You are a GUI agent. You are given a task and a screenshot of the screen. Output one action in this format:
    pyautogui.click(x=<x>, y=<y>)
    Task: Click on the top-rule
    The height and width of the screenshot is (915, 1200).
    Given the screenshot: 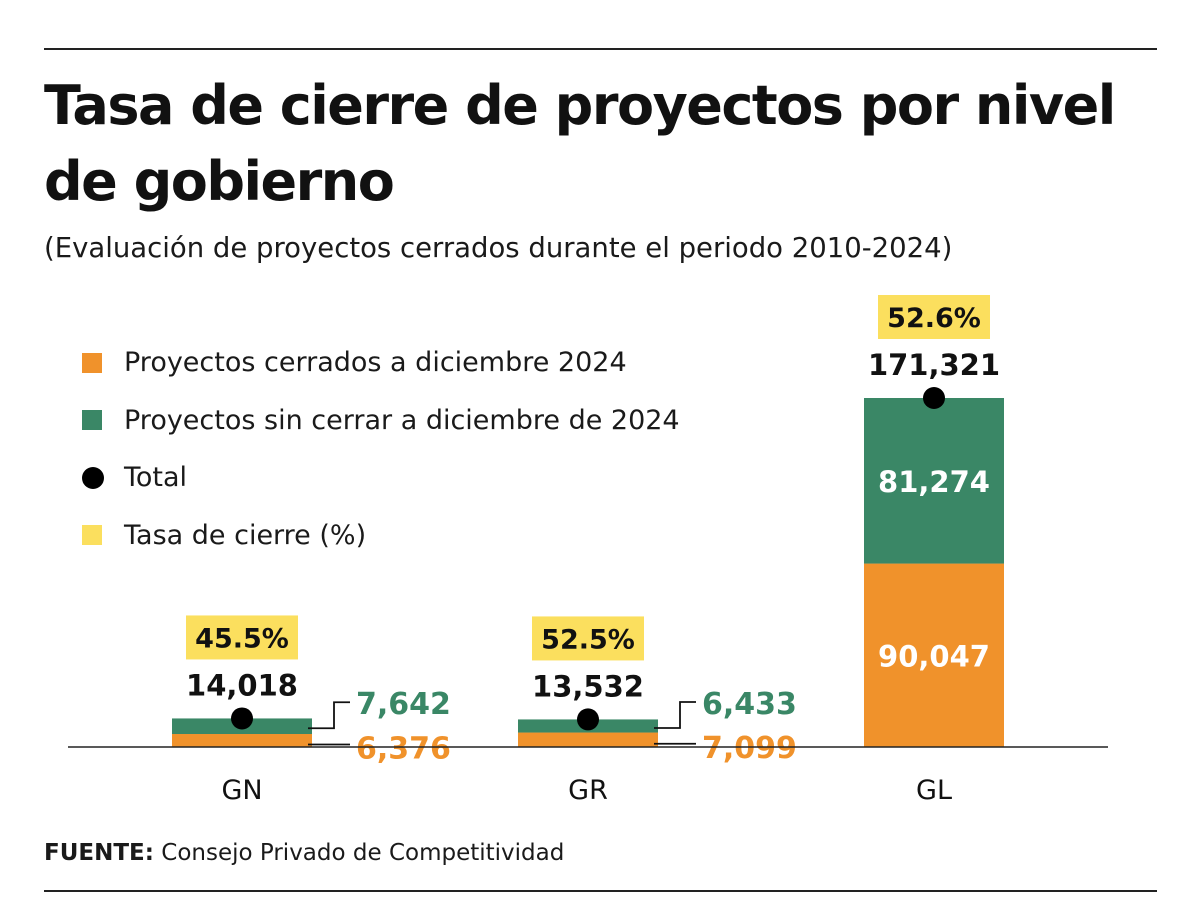 What is the action you would take?
    pyautogui.click(x=600, y=49)
    